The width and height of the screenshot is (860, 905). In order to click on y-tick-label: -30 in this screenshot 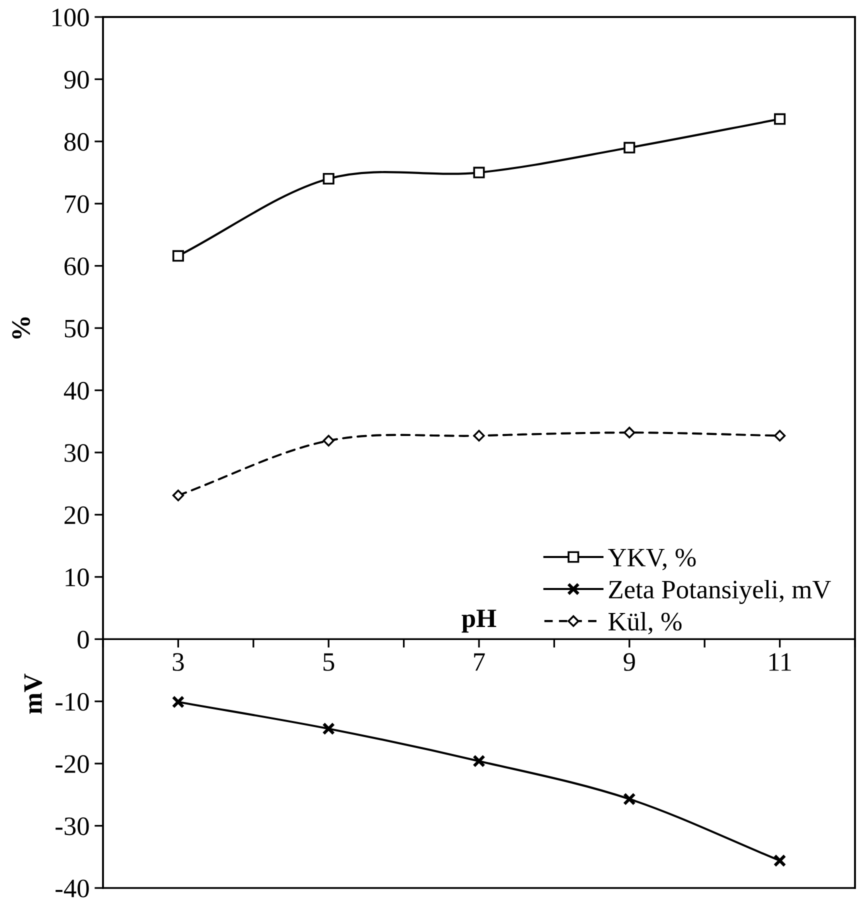, I will do `click(72, 826)`.